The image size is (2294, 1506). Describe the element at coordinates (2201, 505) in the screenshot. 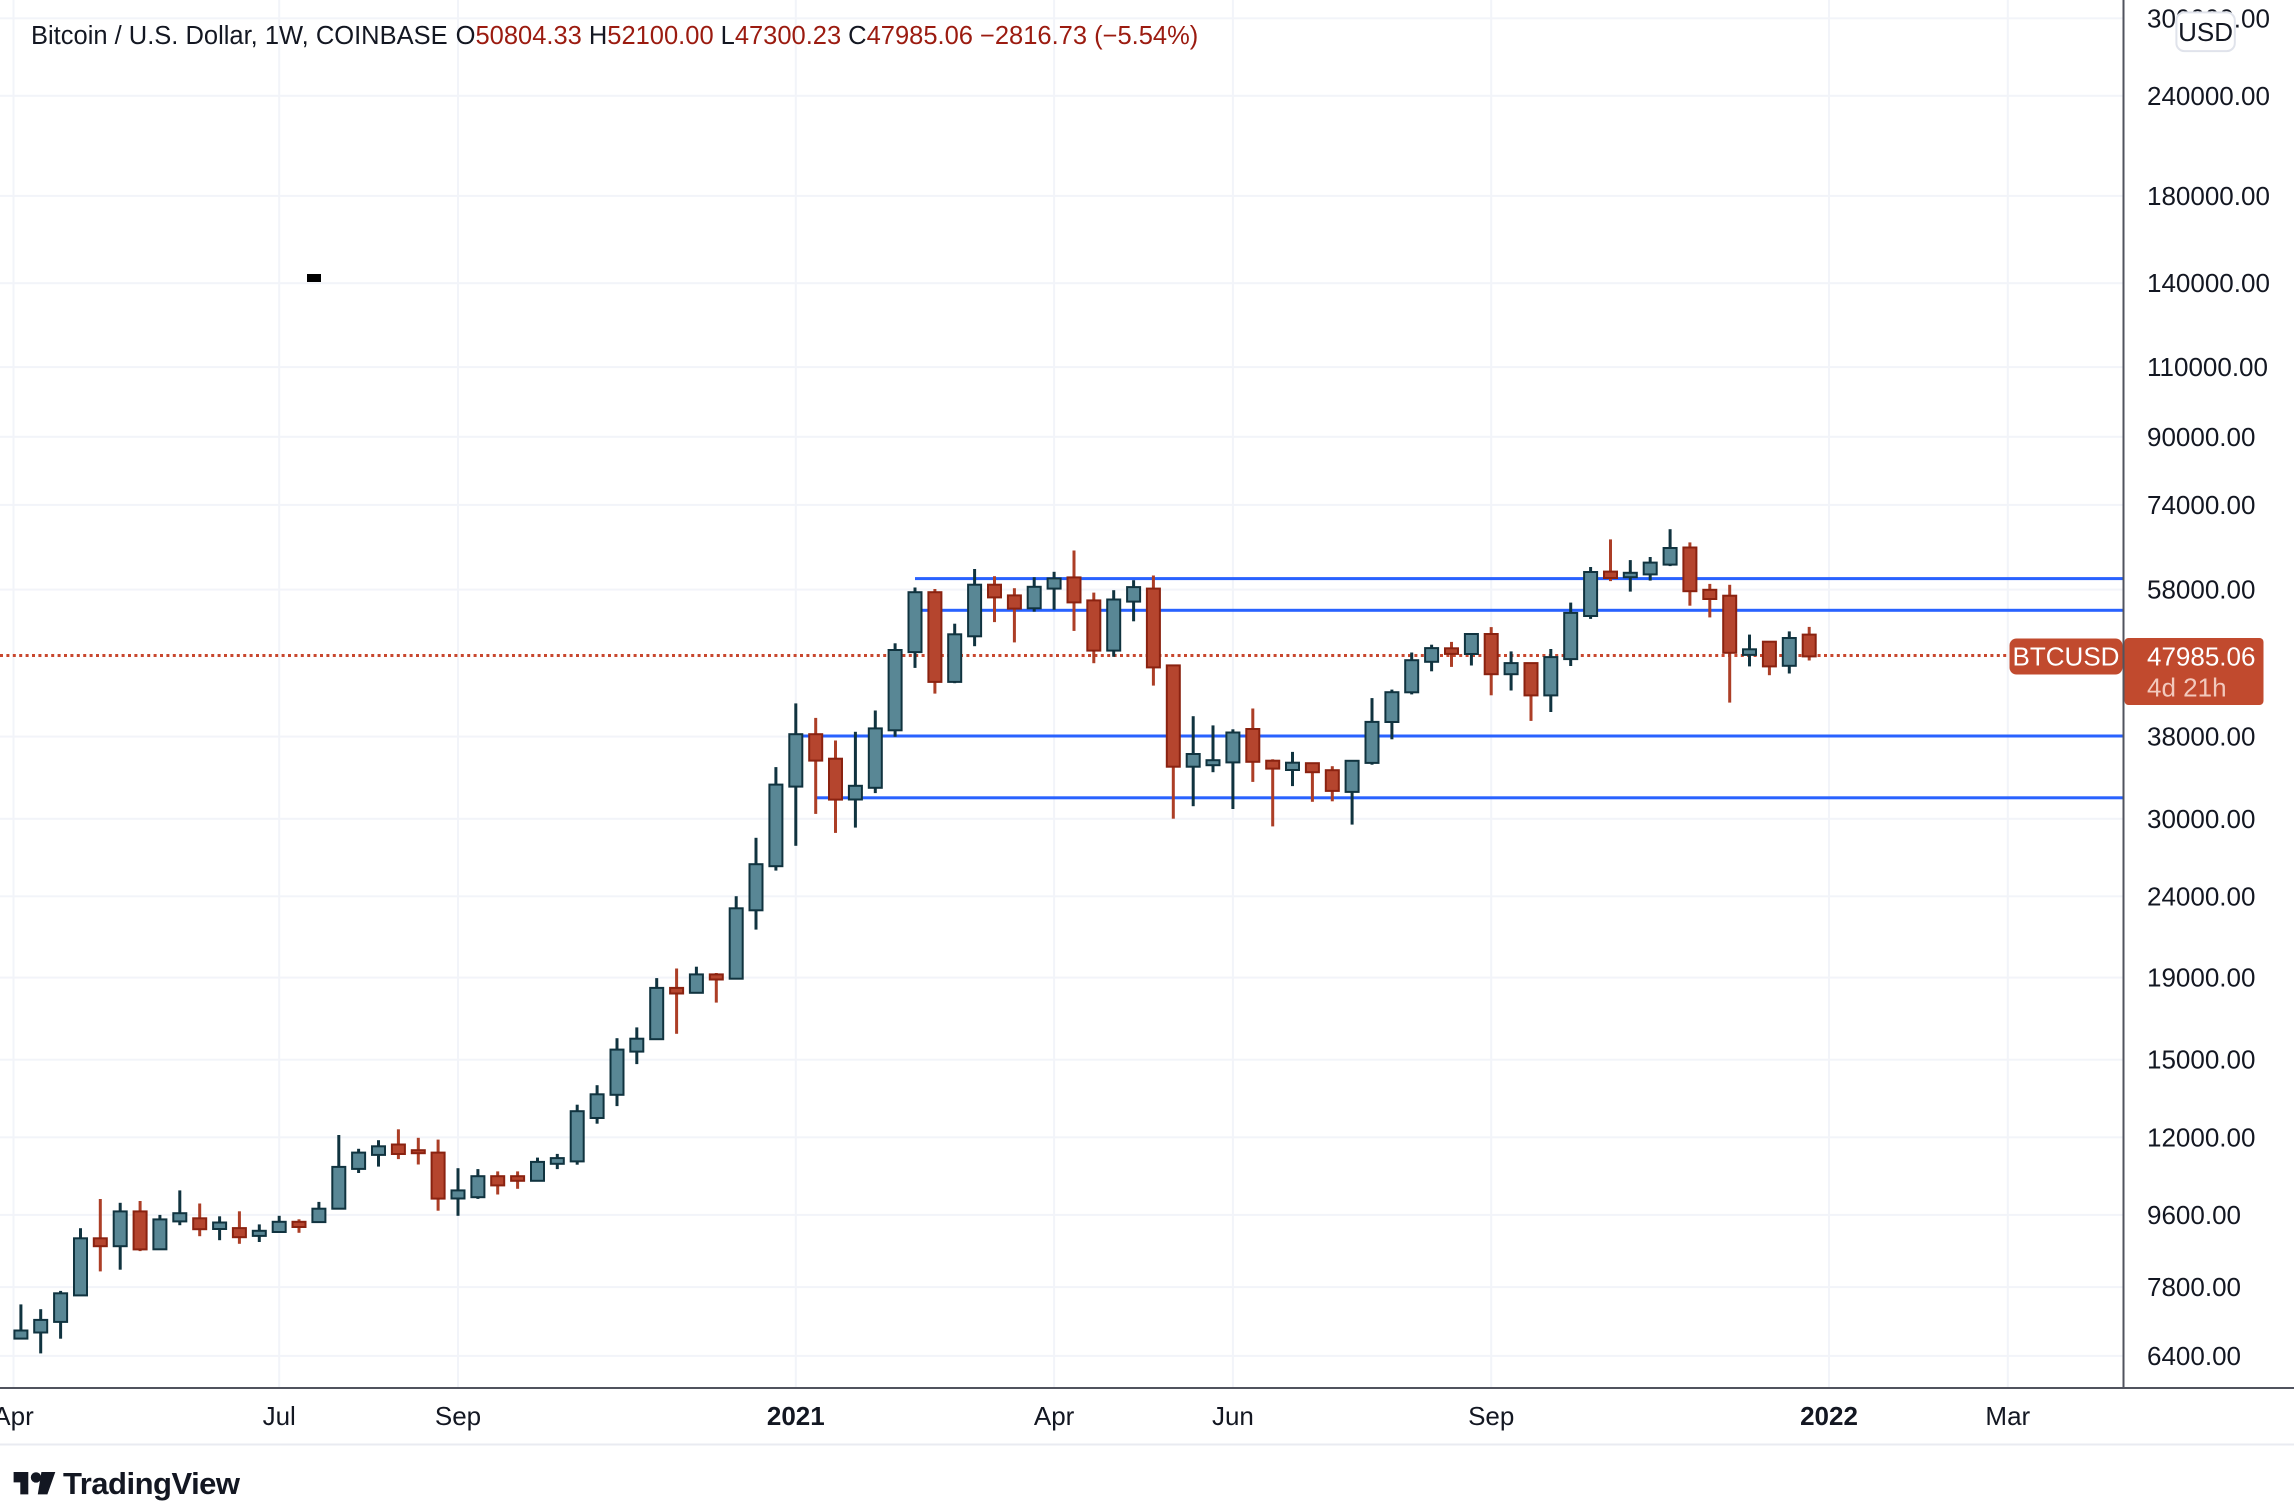

I see `svg-text: 74000.00` at that location.